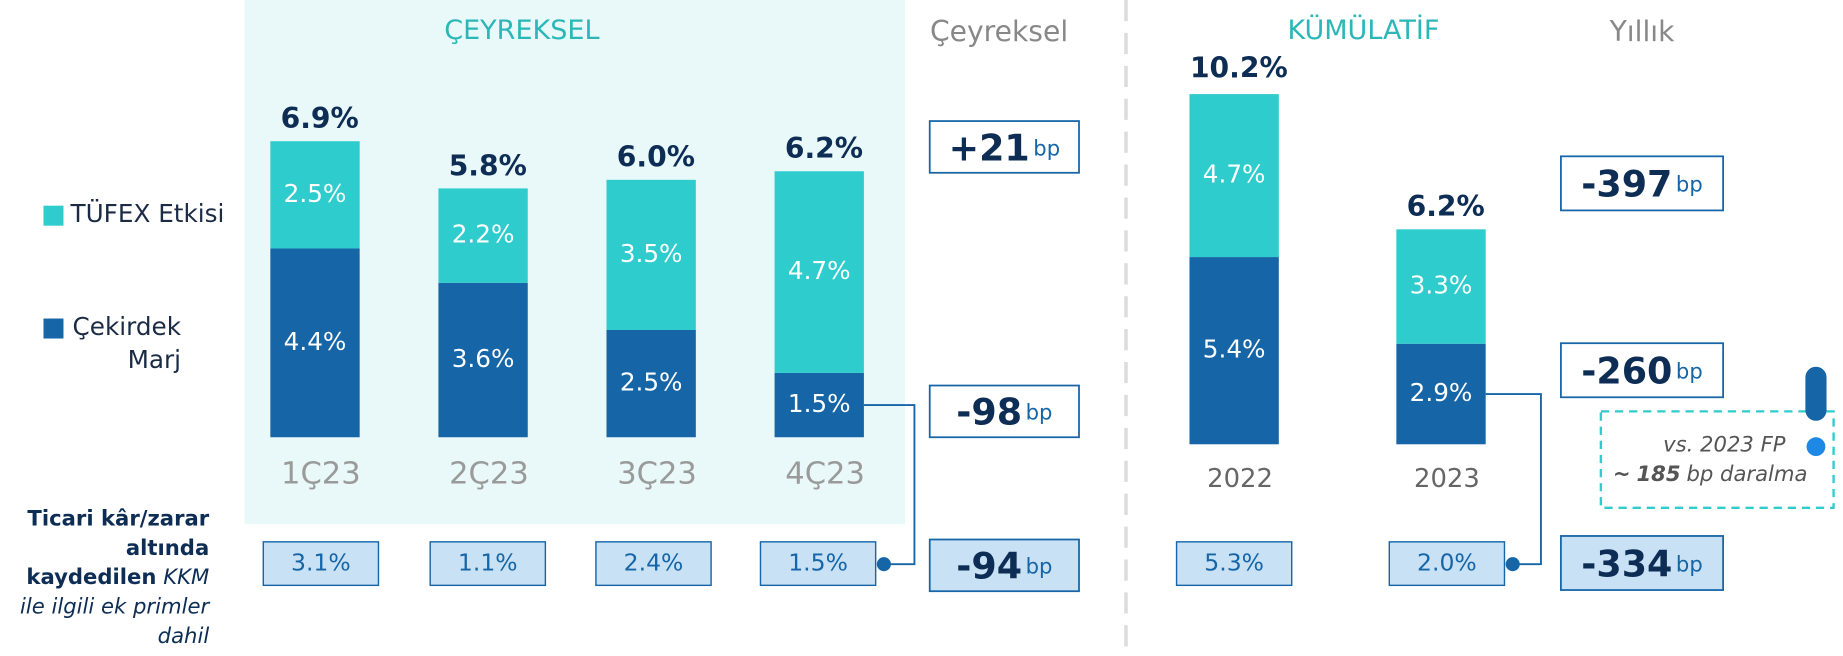 This screenshot has width=1843, height=656. I want to click on footnote-value: 1.5%, so click(818, 563).